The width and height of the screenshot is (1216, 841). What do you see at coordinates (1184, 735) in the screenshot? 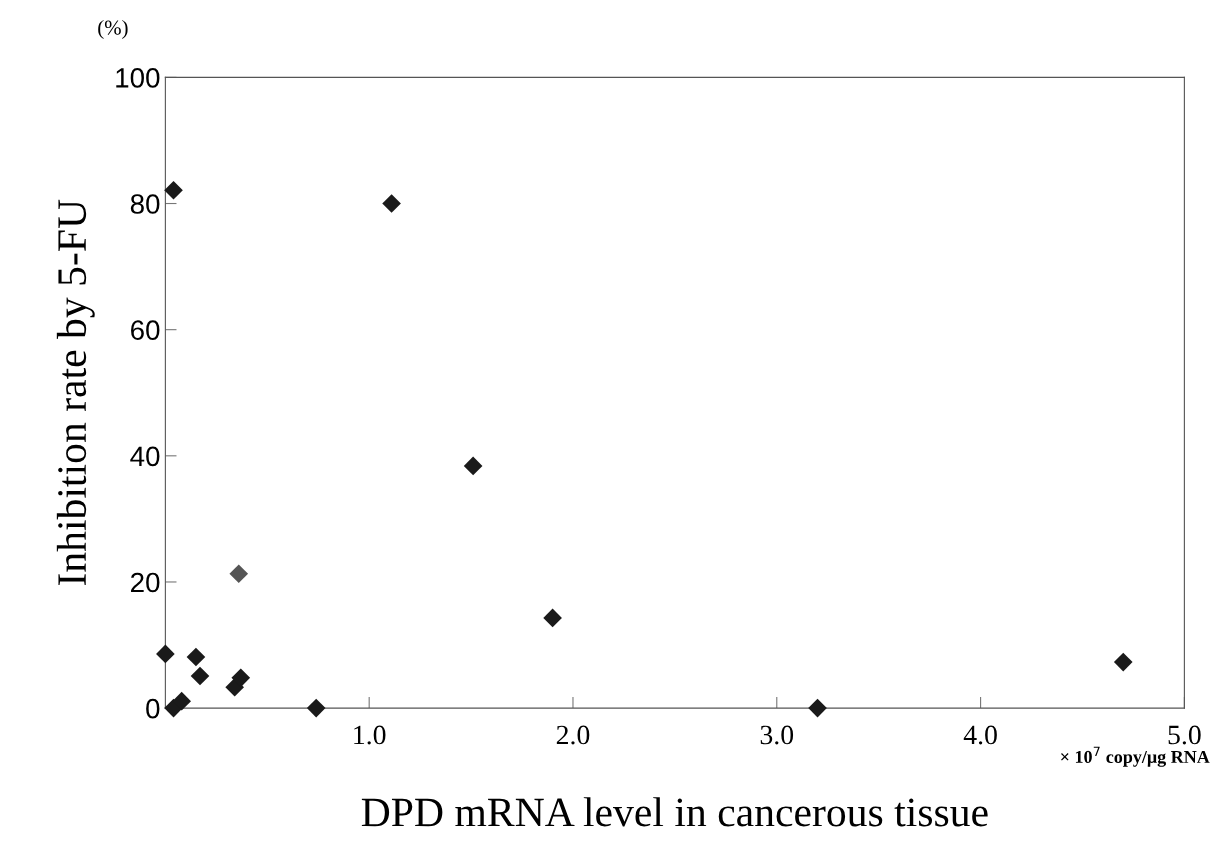
I see `x-tick-label: 5.0` at bounding box center [1184, 735].